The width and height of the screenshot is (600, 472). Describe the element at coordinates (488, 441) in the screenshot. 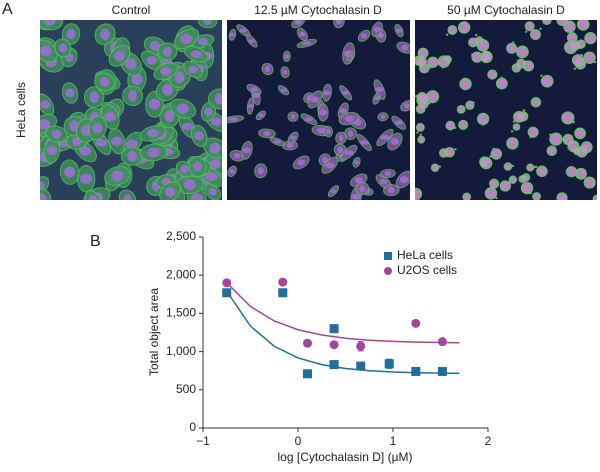

I see `x-tick-label: 2` at that location.